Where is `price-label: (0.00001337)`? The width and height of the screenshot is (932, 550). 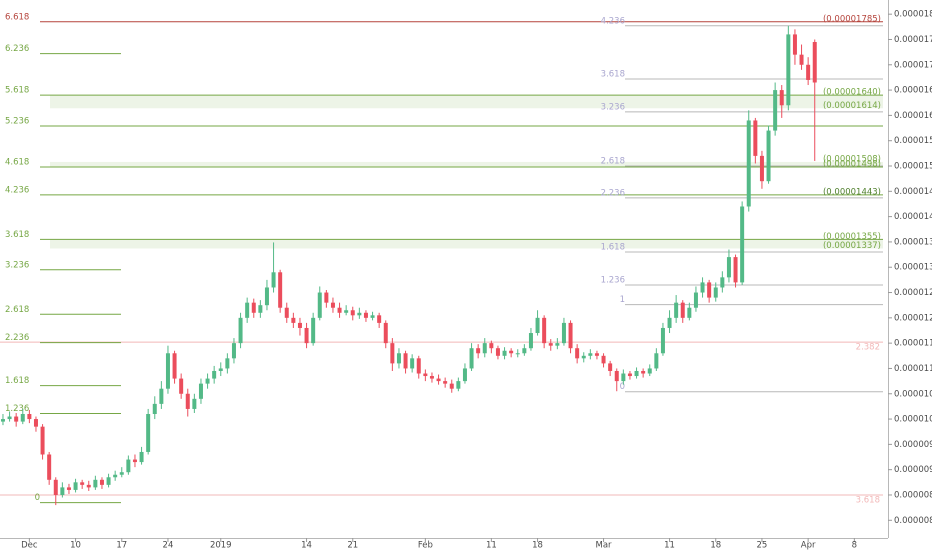
price-label: (0.00001337) is located at coordinates (852, 246).